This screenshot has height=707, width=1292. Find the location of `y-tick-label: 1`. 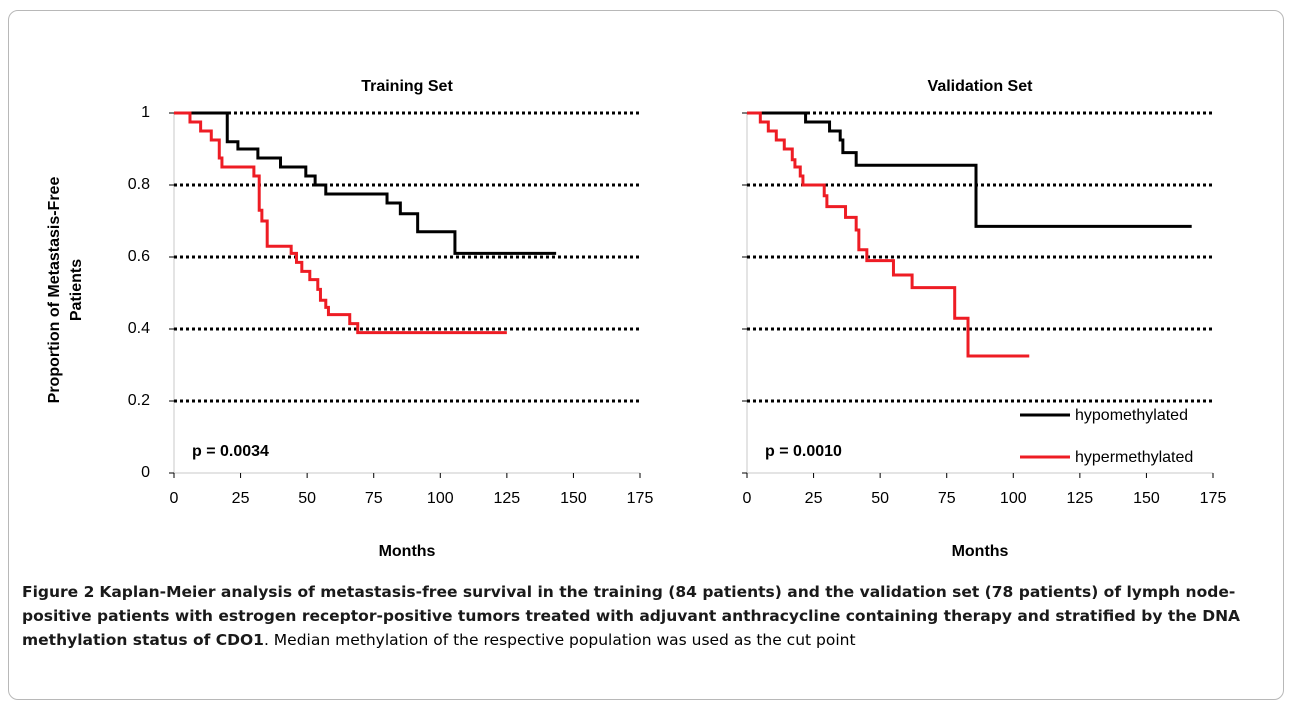

y-tick-label: 1 is located at coordinates (145, 112).